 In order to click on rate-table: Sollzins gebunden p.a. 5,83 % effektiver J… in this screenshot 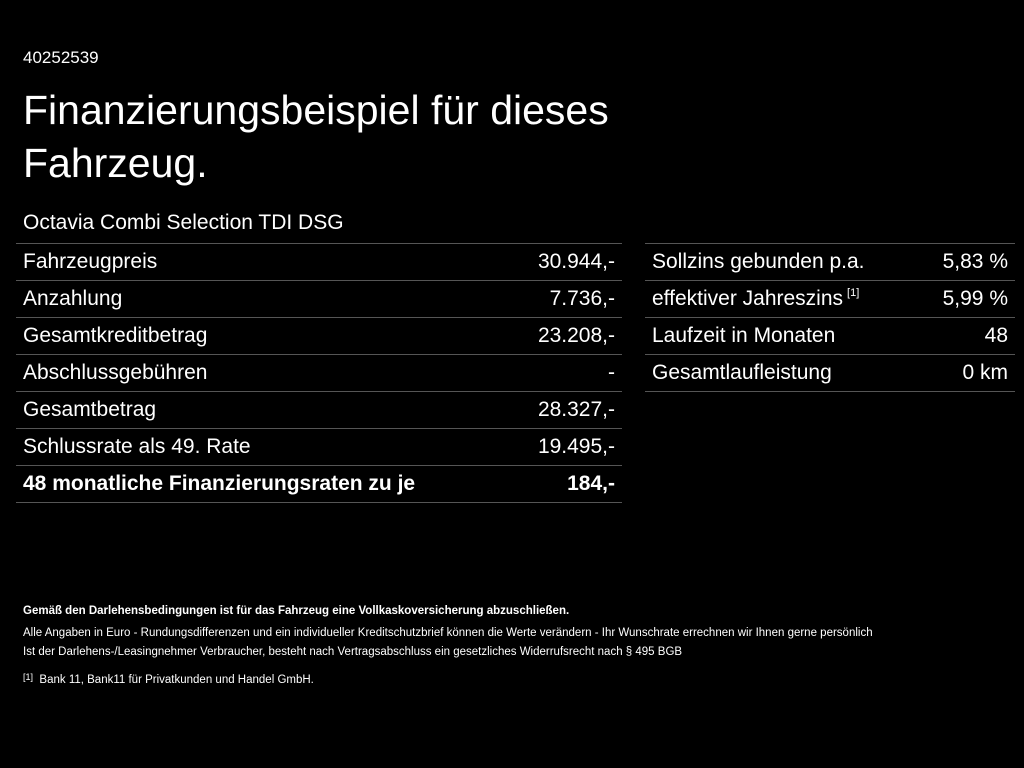, I will do `click(830, 317)`.